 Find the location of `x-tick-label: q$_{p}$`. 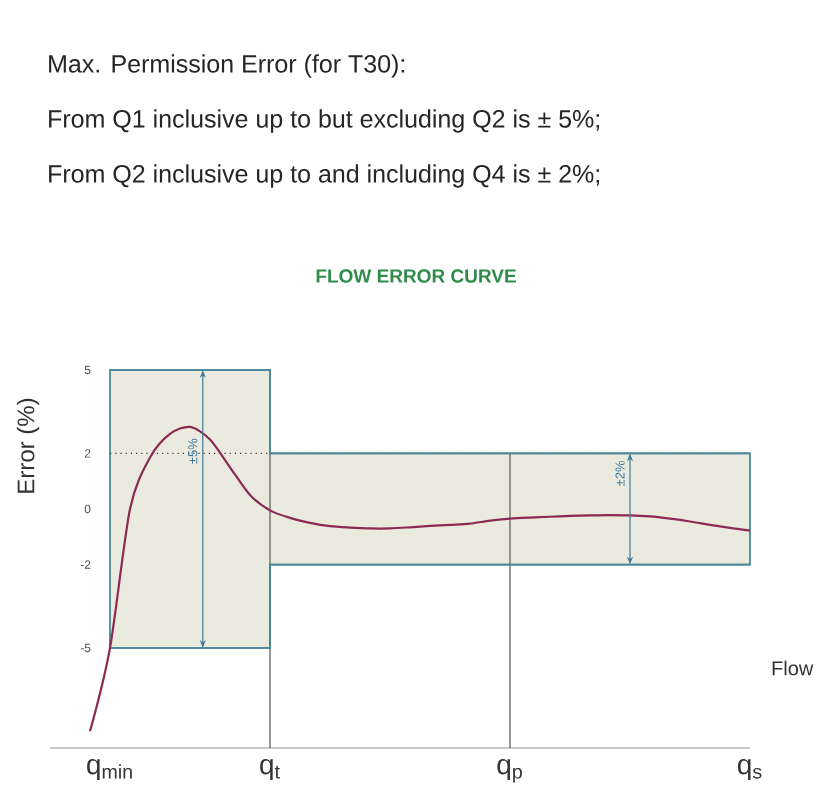

x-tick-label: q$_{p}$ is located at coordinates (509, 771).